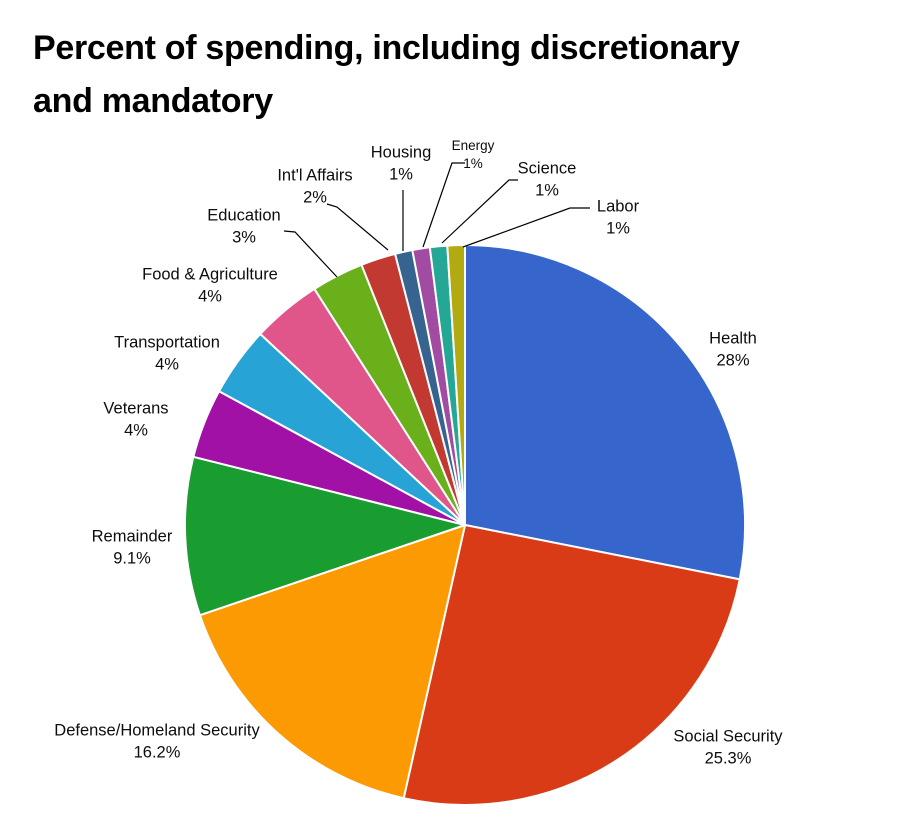 This screenshot has height=819, width=908. What do you see at coordinates (310, 254) in the screenshot?
I see `leader-line-education` at bounding box center [310, 254].